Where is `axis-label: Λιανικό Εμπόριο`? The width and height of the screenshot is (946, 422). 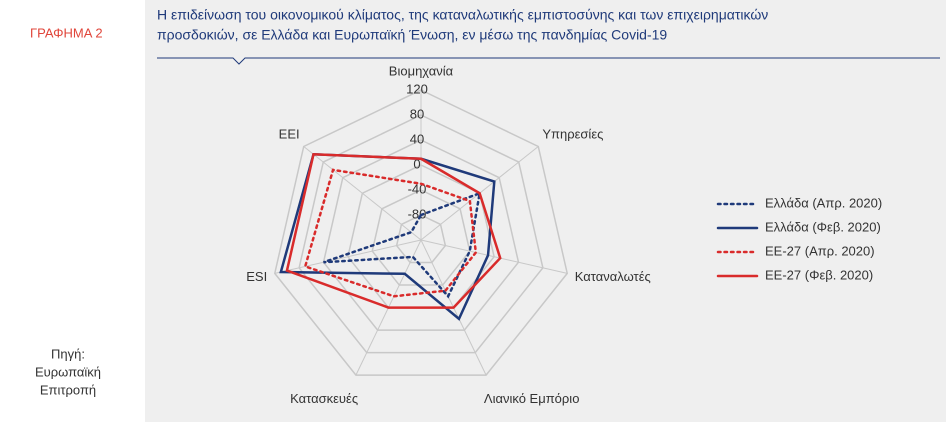 axis-label: Λιανικό Εμπόριο is located at coordinates (532, 398).